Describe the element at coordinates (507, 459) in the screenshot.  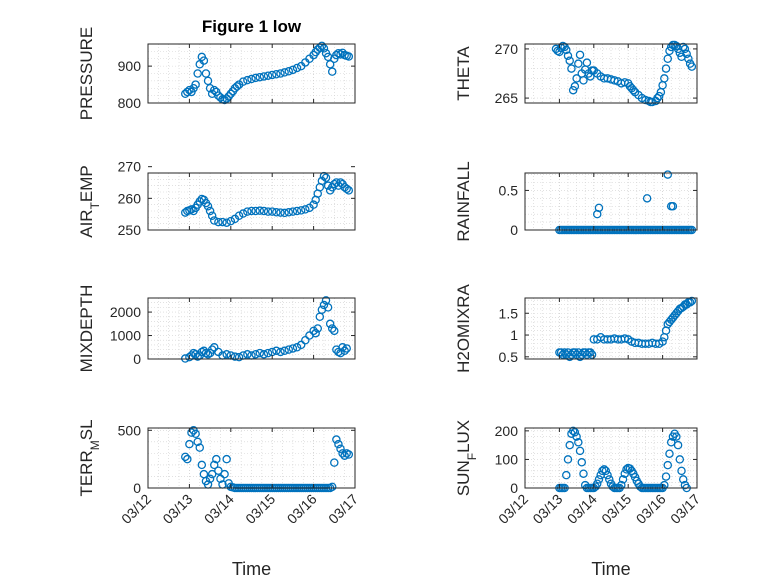
I see `y-tick-label: 100` at that location.